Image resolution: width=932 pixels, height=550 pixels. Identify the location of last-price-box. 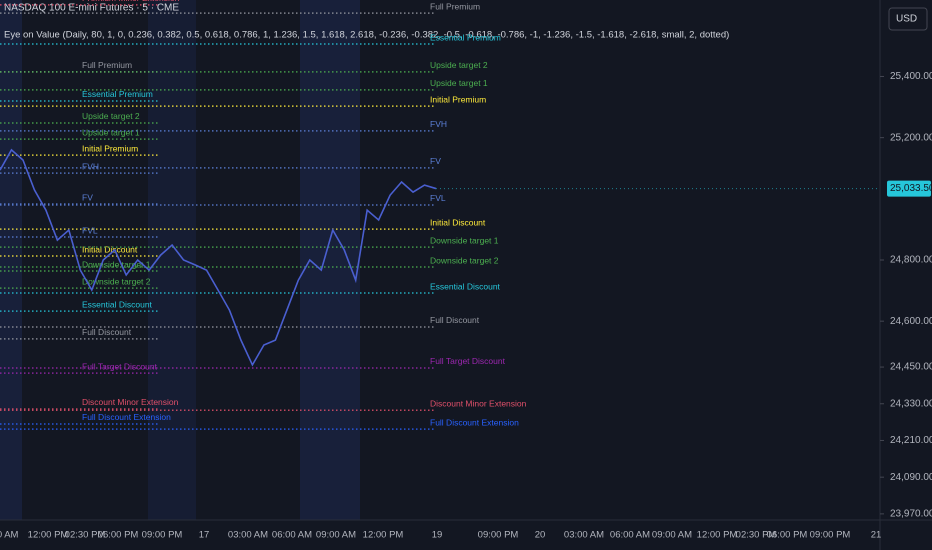
(909, 188).